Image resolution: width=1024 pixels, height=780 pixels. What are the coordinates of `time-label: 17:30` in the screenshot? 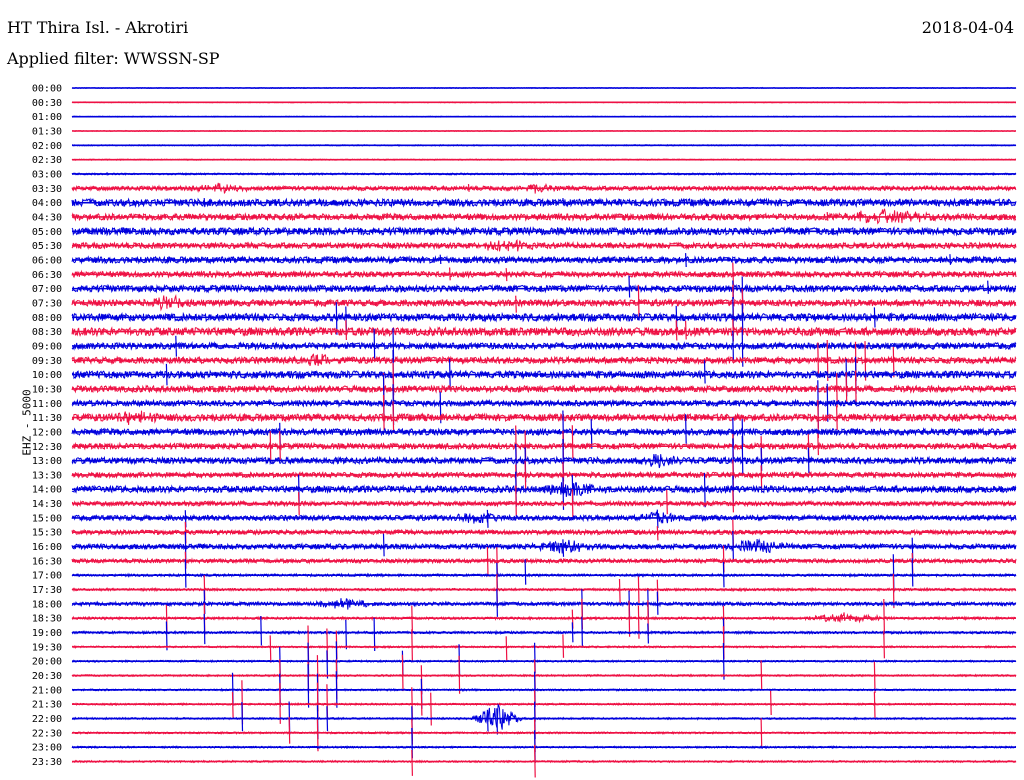 It's located at (47, 590).